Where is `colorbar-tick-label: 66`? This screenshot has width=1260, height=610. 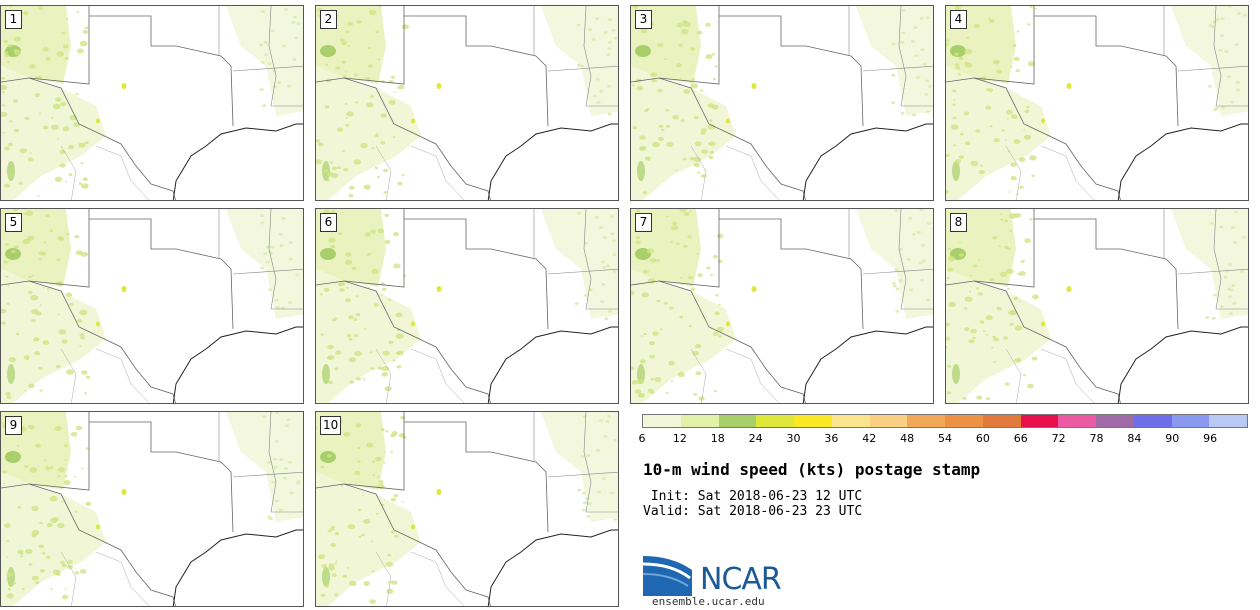 colorbar-tick-label: 66 is located at coordinates (1020, 438).